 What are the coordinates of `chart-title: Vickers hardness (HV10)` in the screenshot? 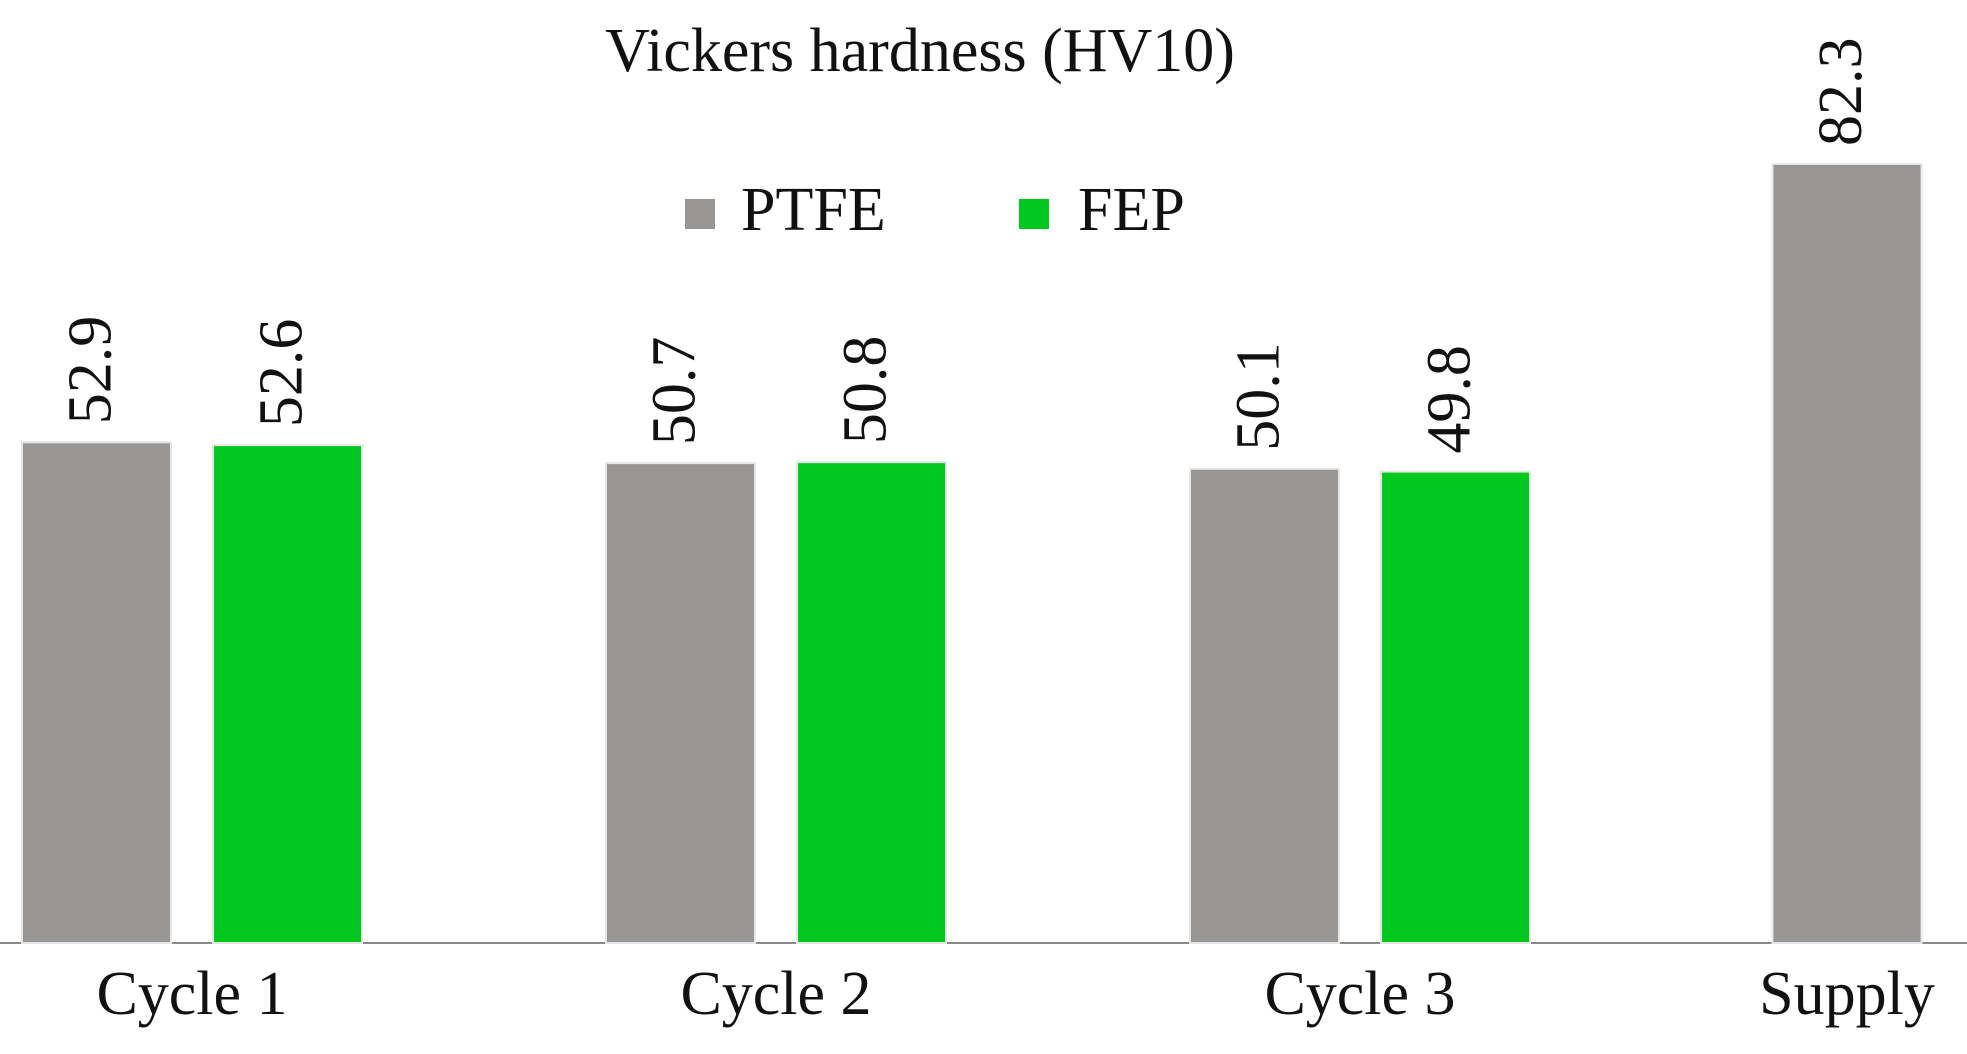 It's located at (920, 51).